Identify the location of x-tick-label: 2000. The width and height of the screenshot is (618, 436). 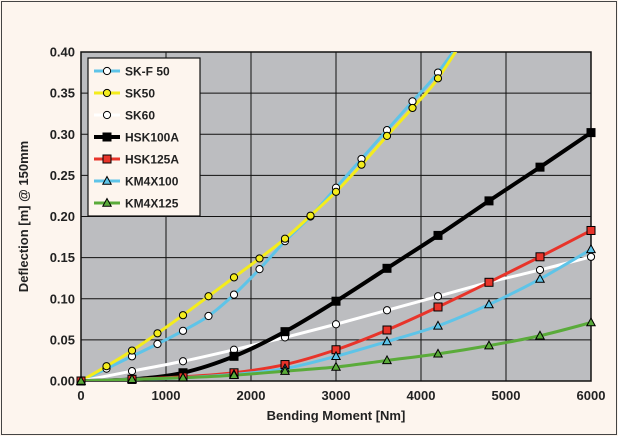
(251, 395).